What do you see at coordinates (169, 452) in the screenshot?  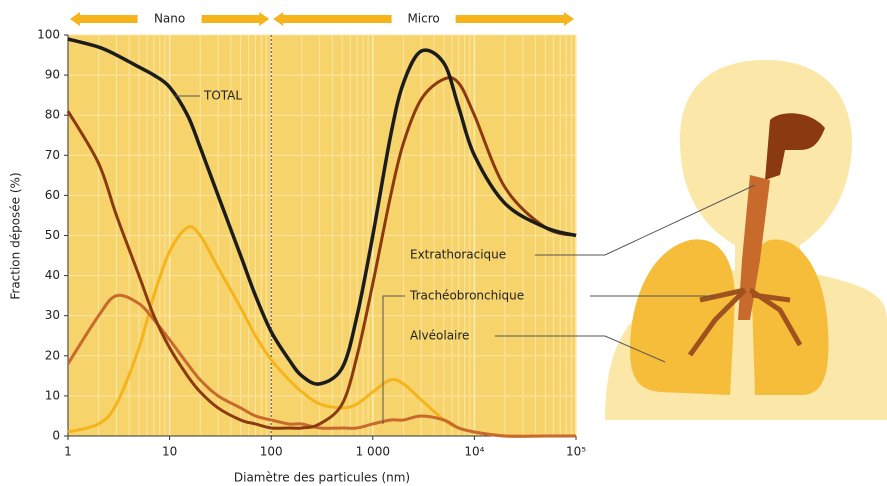 I see `x-tick-label: 10` at bounding box center [169, 452].